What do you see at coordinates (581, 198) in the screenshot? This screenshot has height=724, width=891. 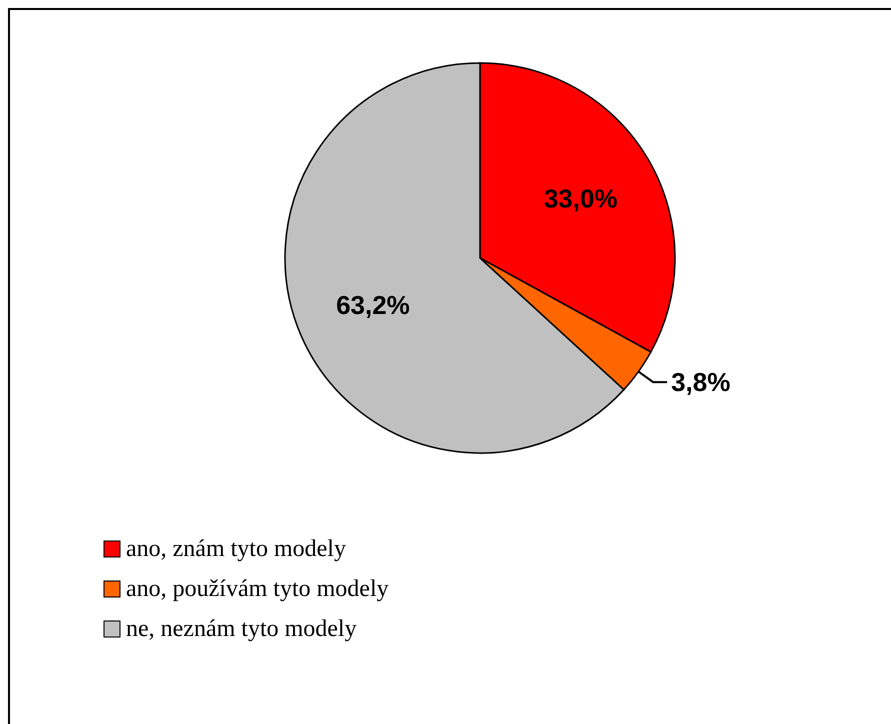 I see `data-label: 33,0%` at bounding box center [581, 198].